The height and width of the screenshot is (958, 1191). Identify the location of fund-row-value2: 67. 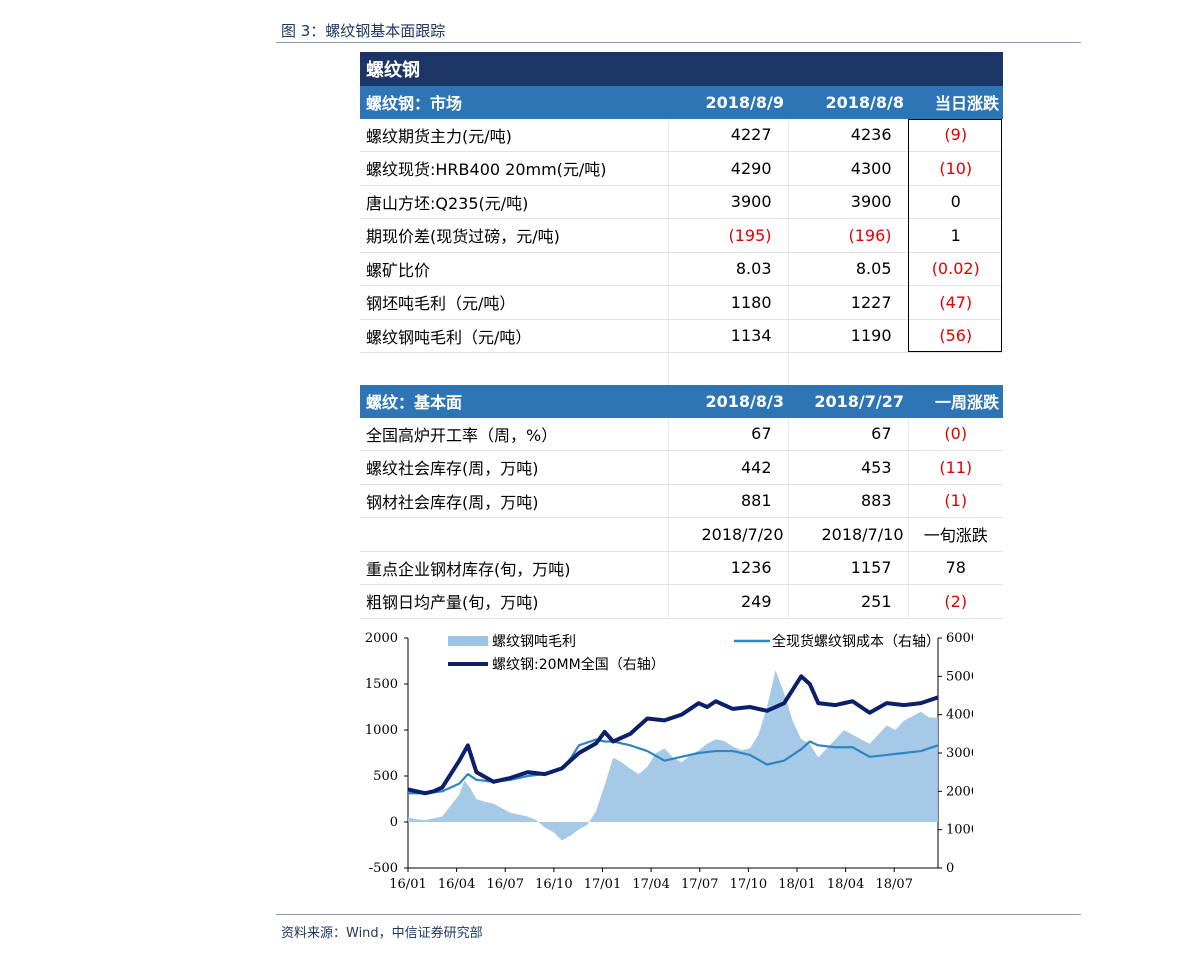
(847, 434).